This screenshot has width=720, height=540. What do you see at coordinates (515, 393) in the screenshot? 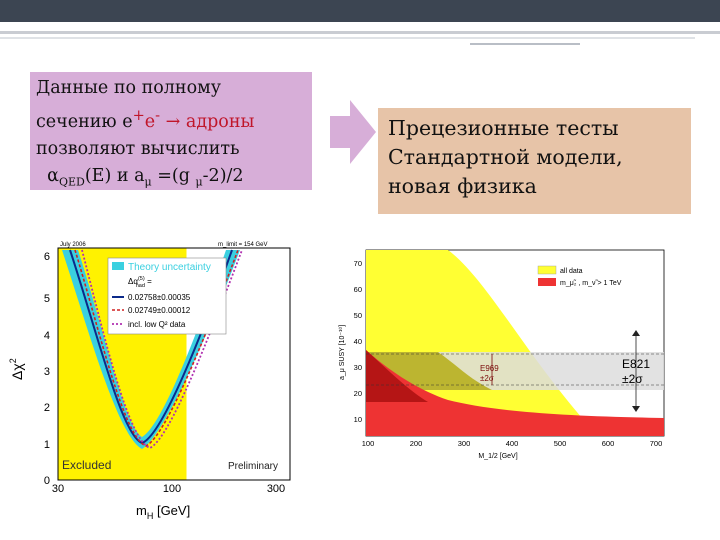
I see `red-region-heavy-sleptons` at bounding box center [515, 393].